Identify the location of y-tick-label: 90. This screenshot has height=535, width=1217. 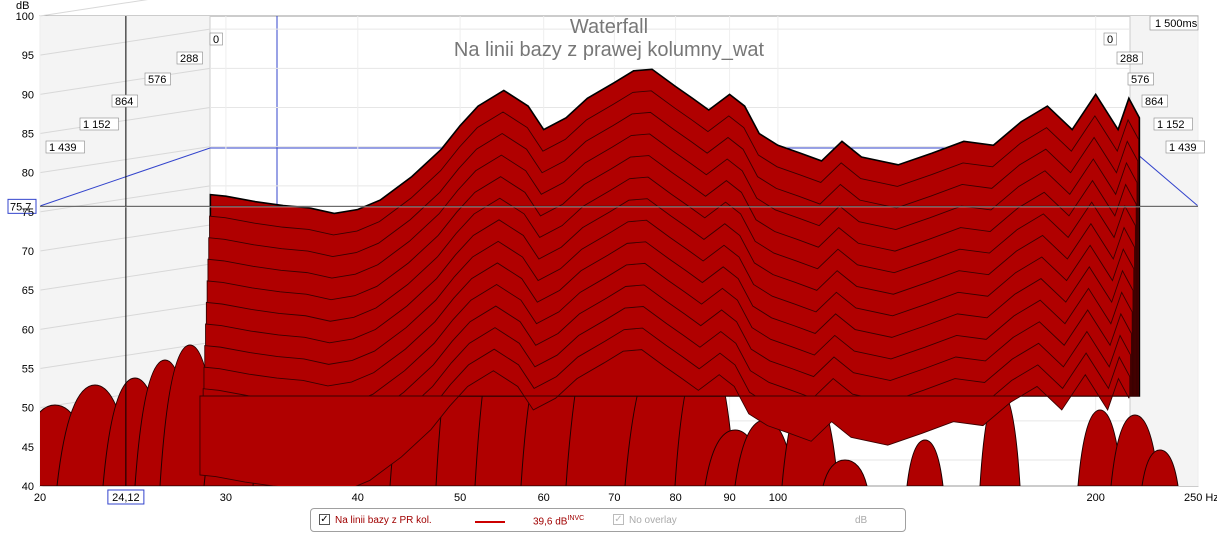
(28, 95).